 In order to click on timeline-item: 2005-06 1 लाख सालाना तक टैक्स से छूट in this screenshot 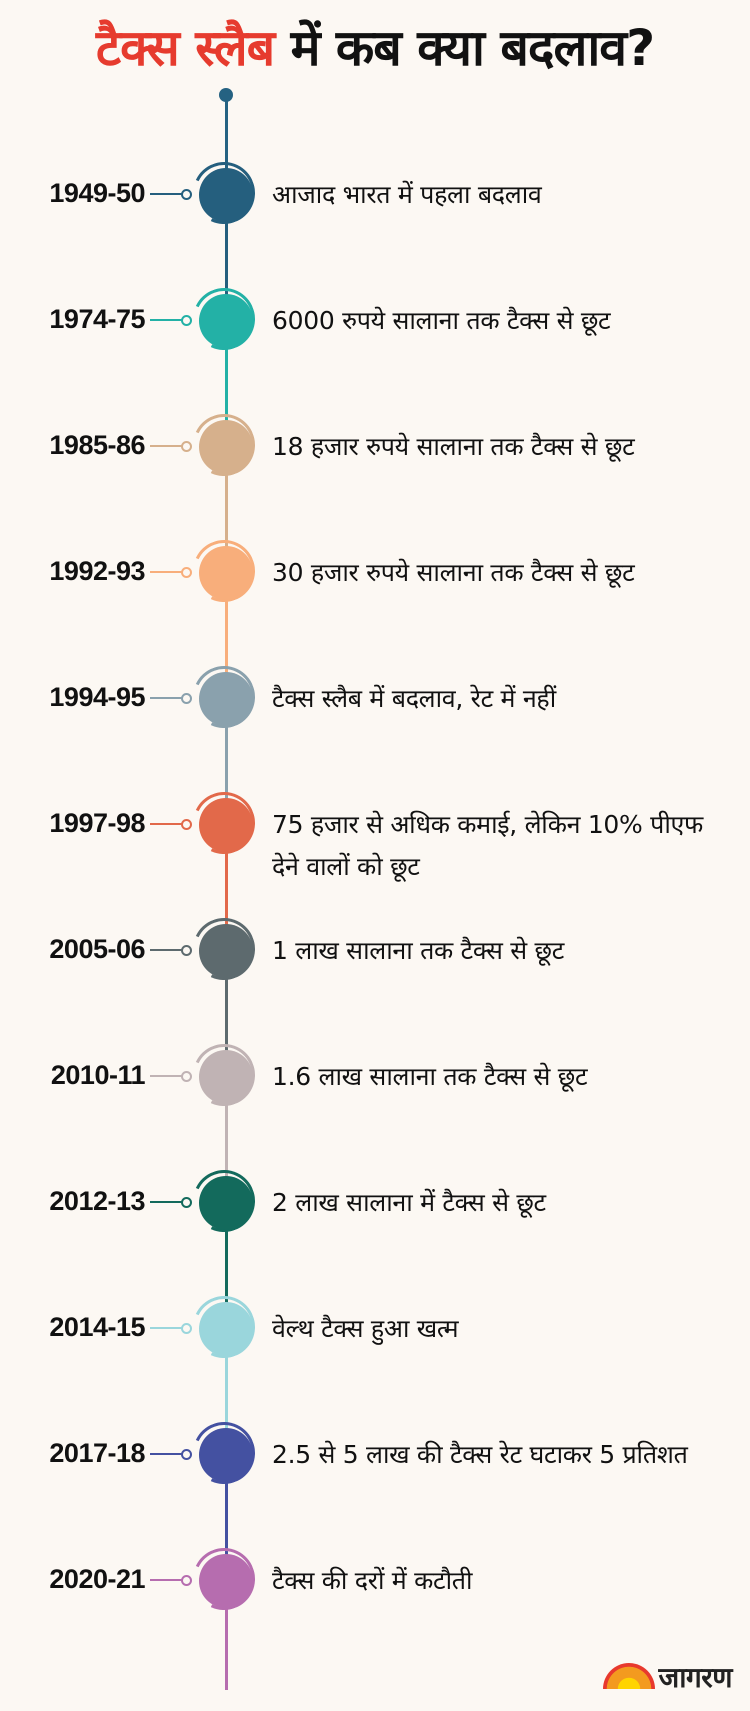, I will do `click(375, 949)`.